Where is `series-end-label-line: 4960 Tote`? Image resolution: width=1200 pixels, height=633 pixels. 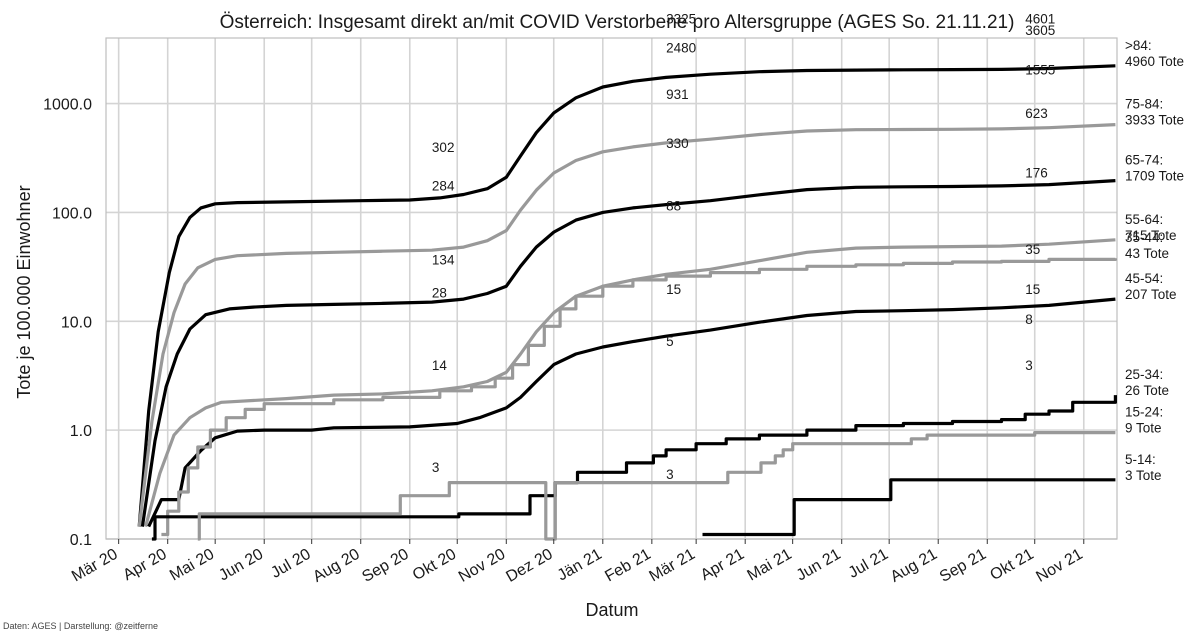
series-end-label-line: 4960 Tote is located at coordinates (1154, 61).